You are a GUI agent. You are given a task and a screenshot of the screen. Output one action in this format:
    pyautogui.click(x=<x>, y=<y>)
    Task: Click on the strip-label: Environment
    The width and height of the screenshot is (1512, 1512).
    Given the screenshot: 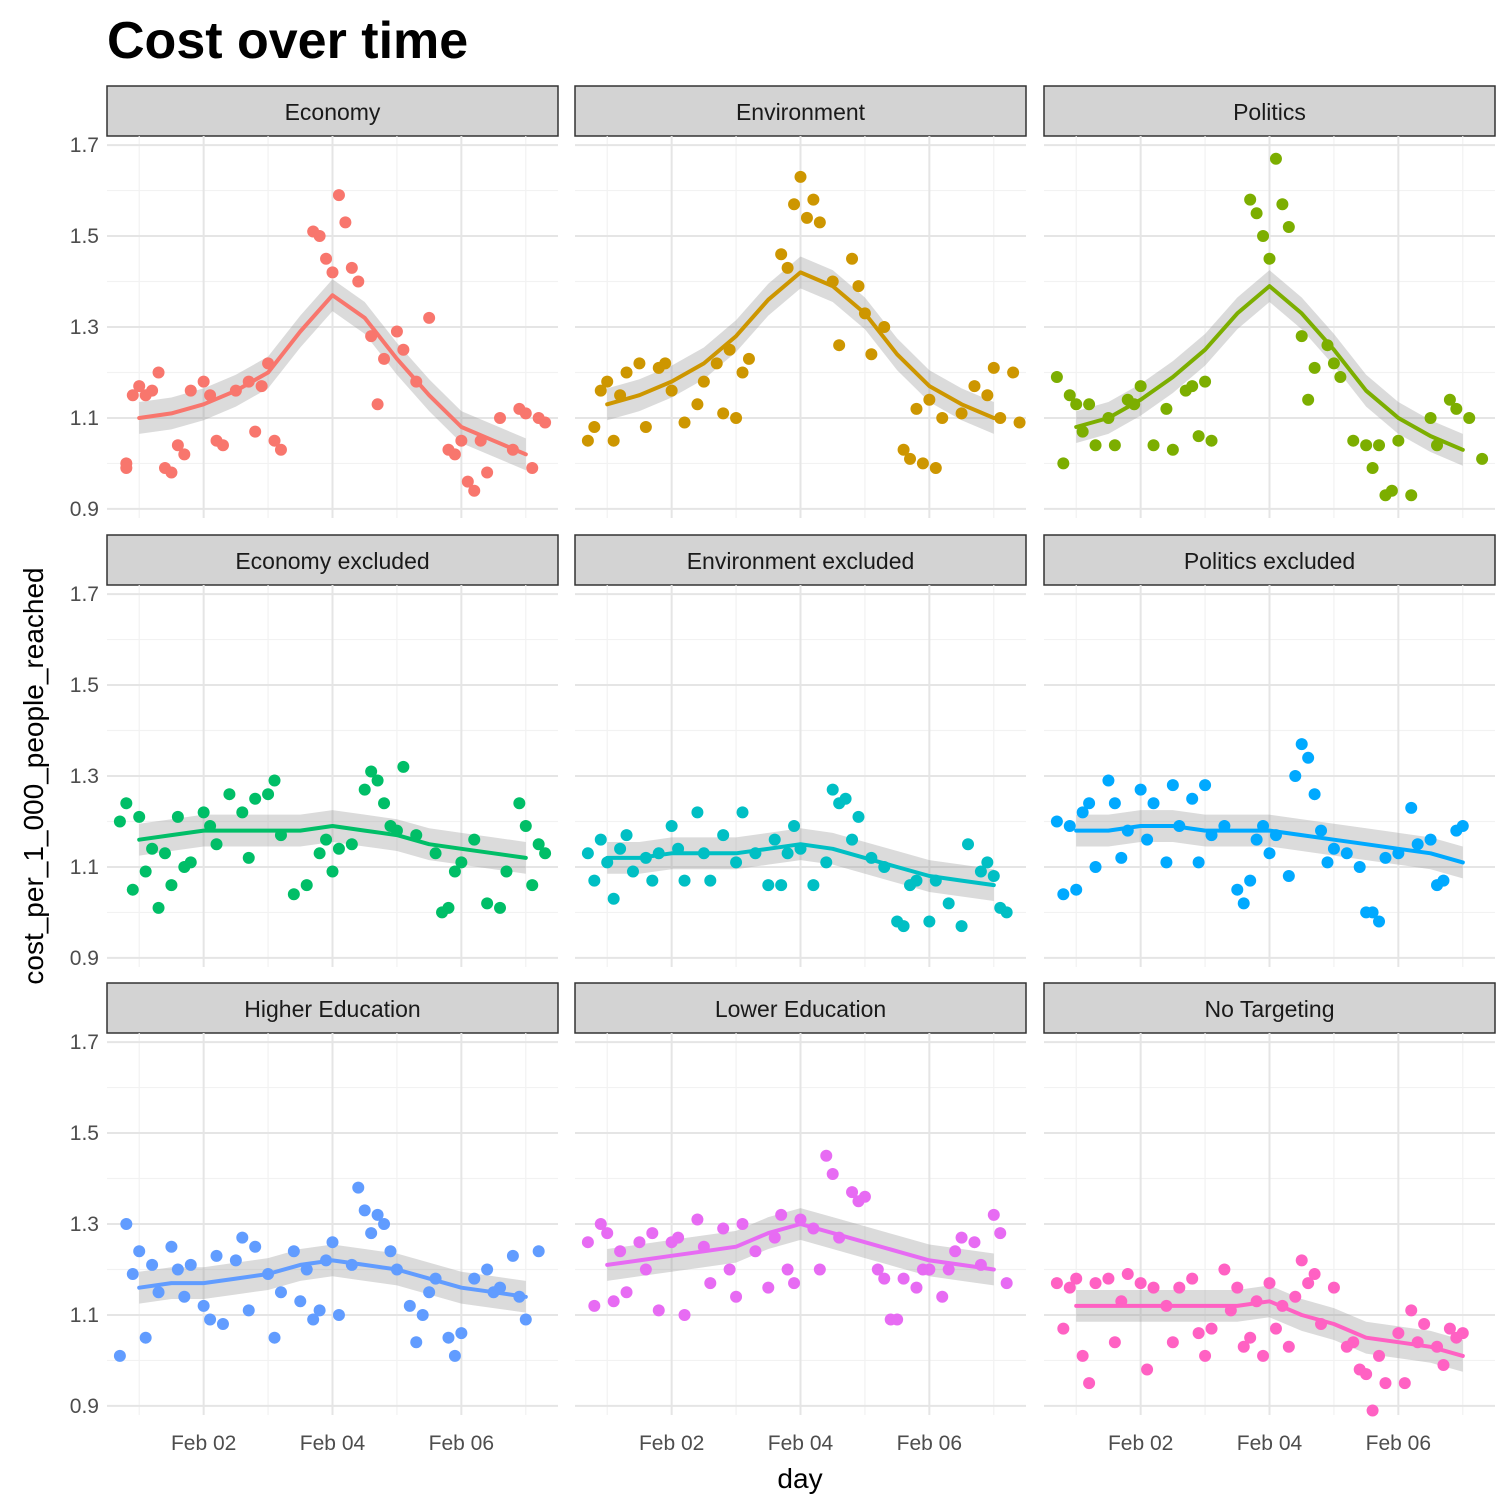 What is the action you would take?
    pyautogui.click(x=801, y=112)
    